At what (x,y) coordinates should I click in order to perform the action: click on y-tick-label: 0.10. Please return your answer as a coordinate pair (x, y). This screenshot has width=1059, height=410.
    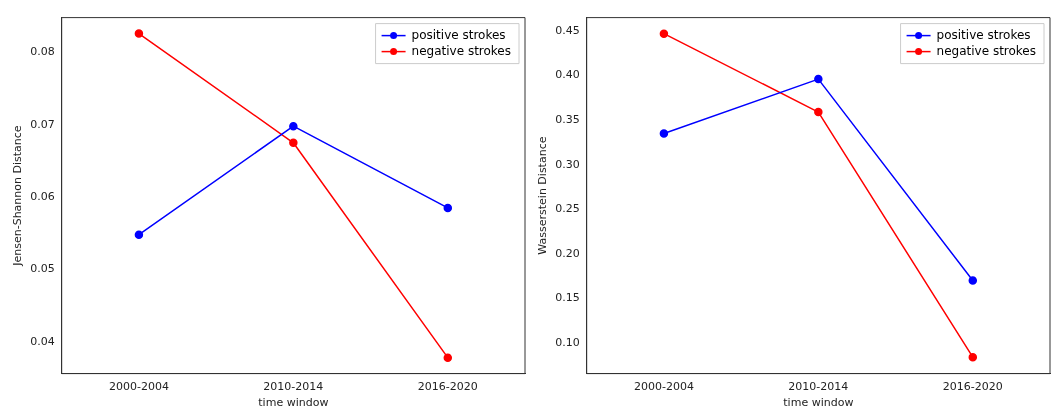
    Looking at the image, I should click on (567, 342).